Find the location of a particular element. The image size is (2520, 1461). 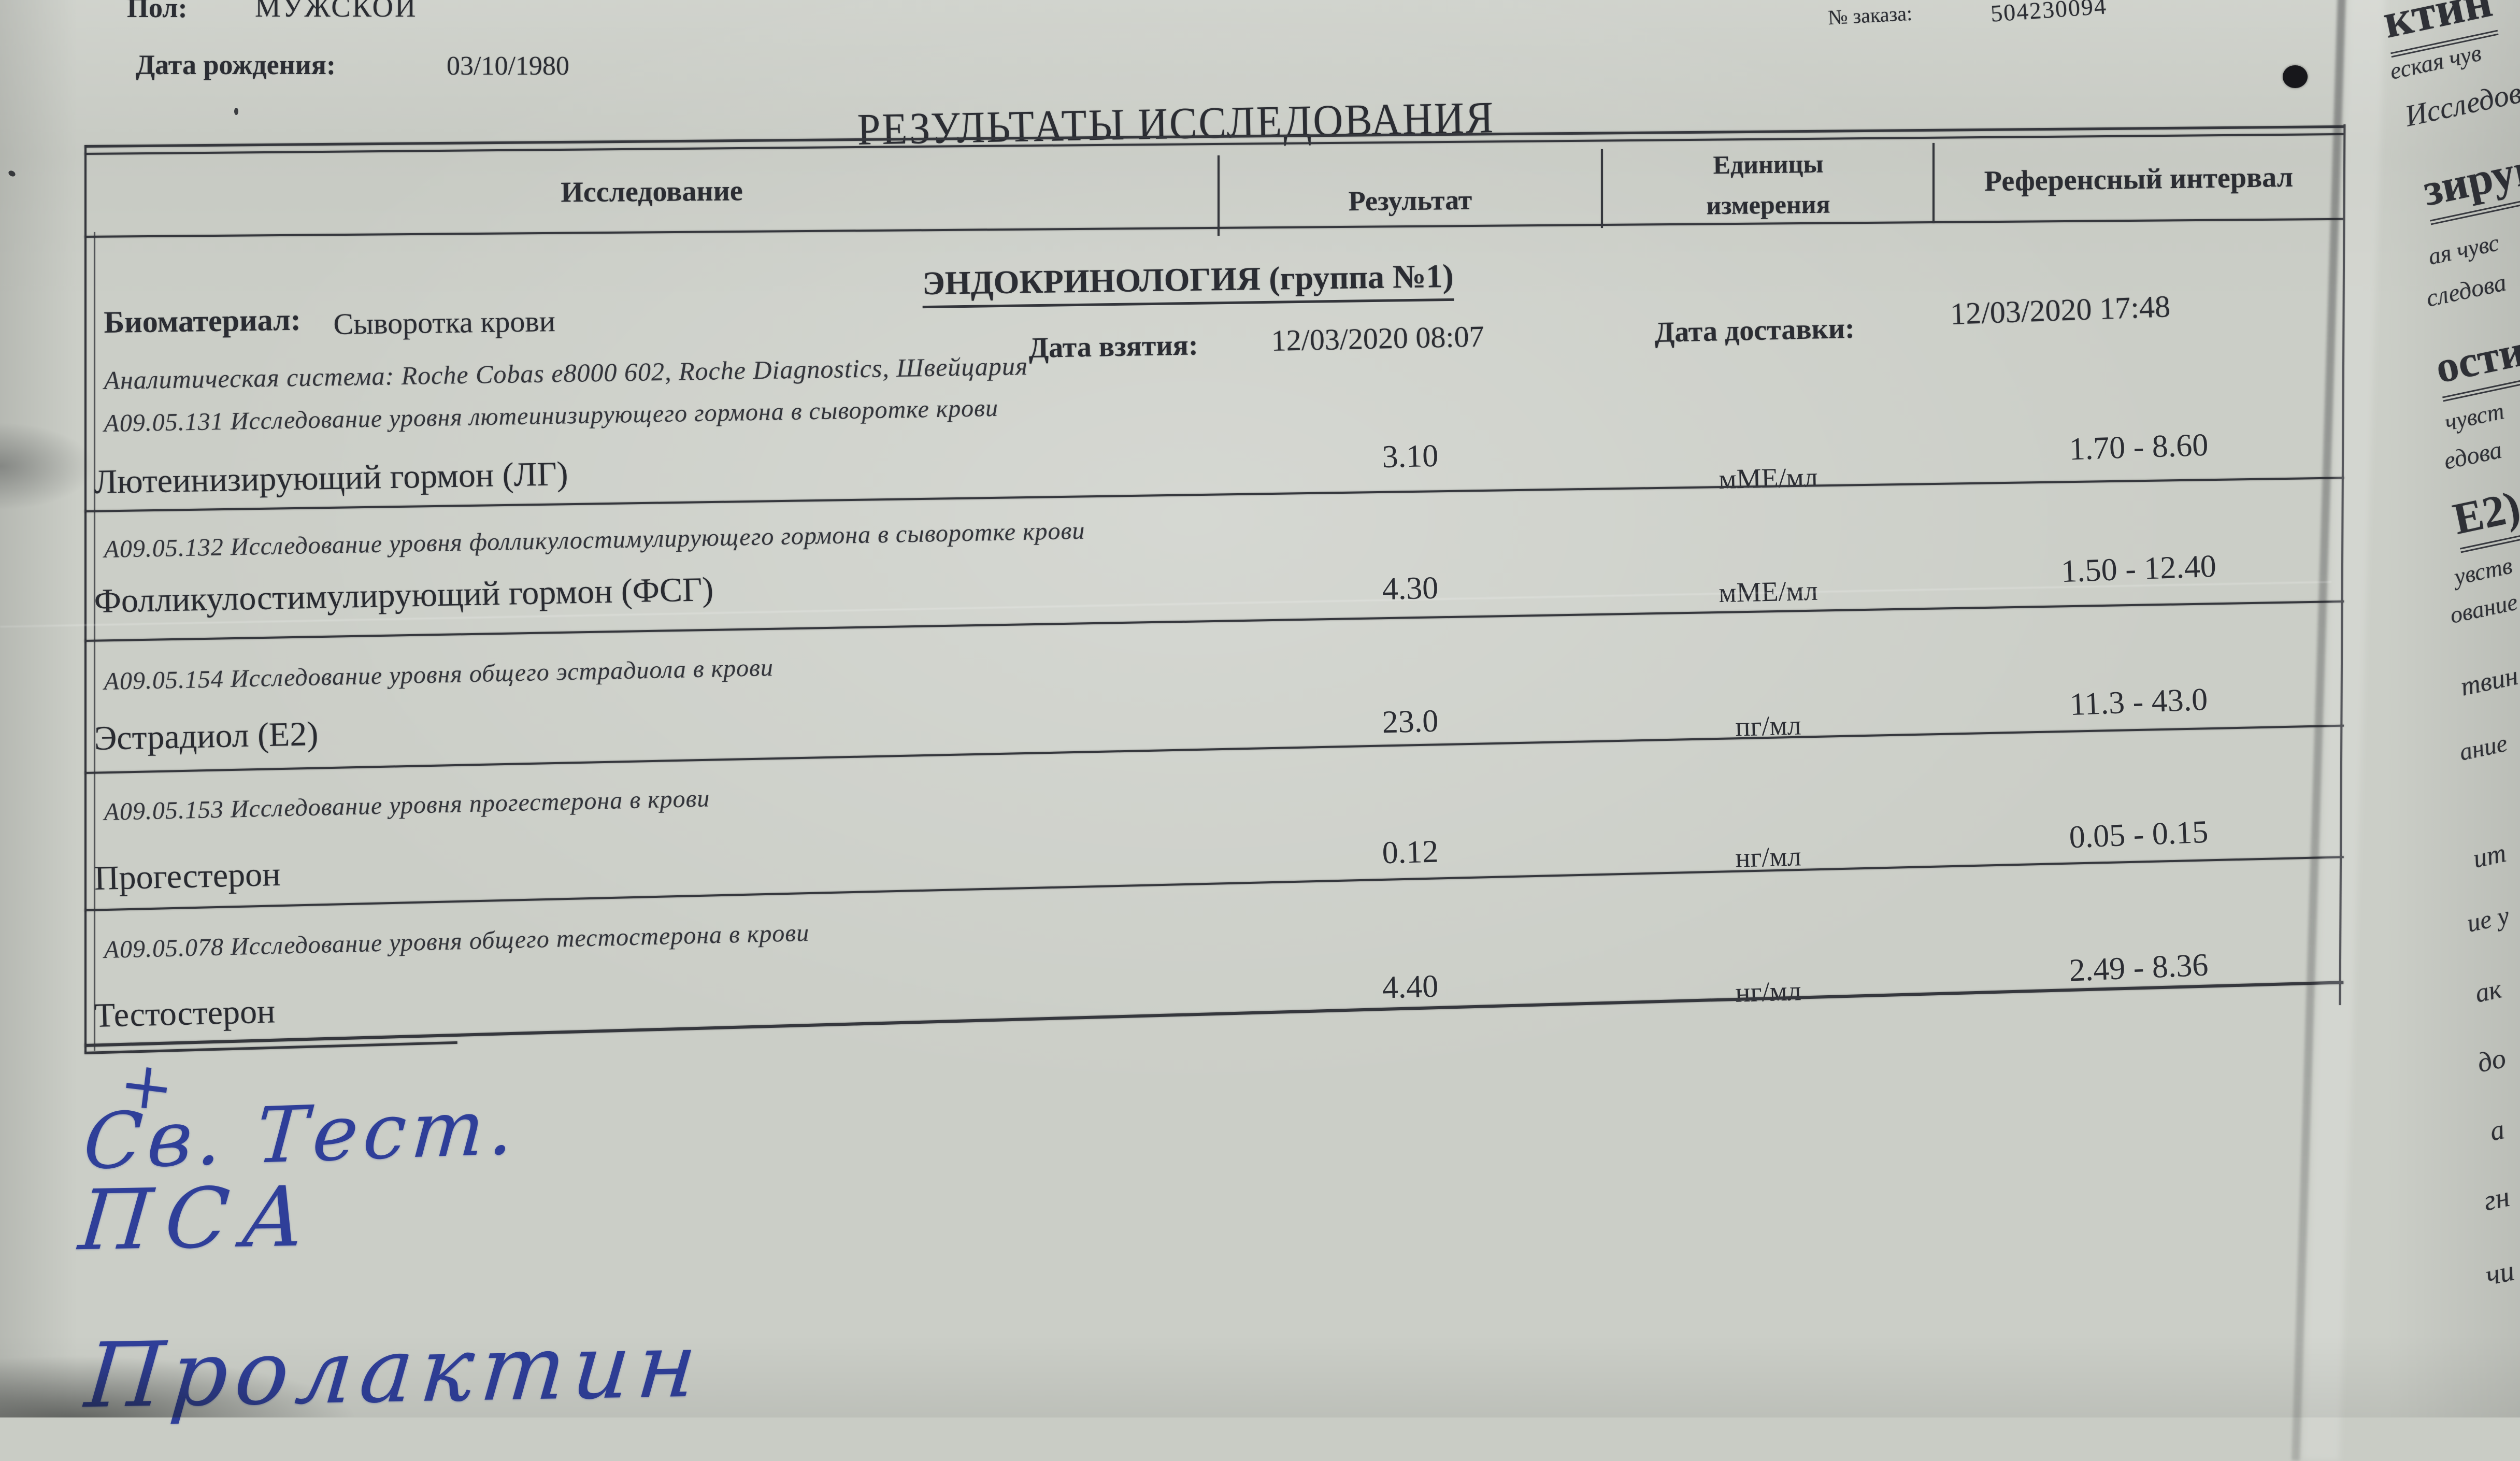

reference-value: 0.05 - 0.15 is located at coordinates (2138, 835).